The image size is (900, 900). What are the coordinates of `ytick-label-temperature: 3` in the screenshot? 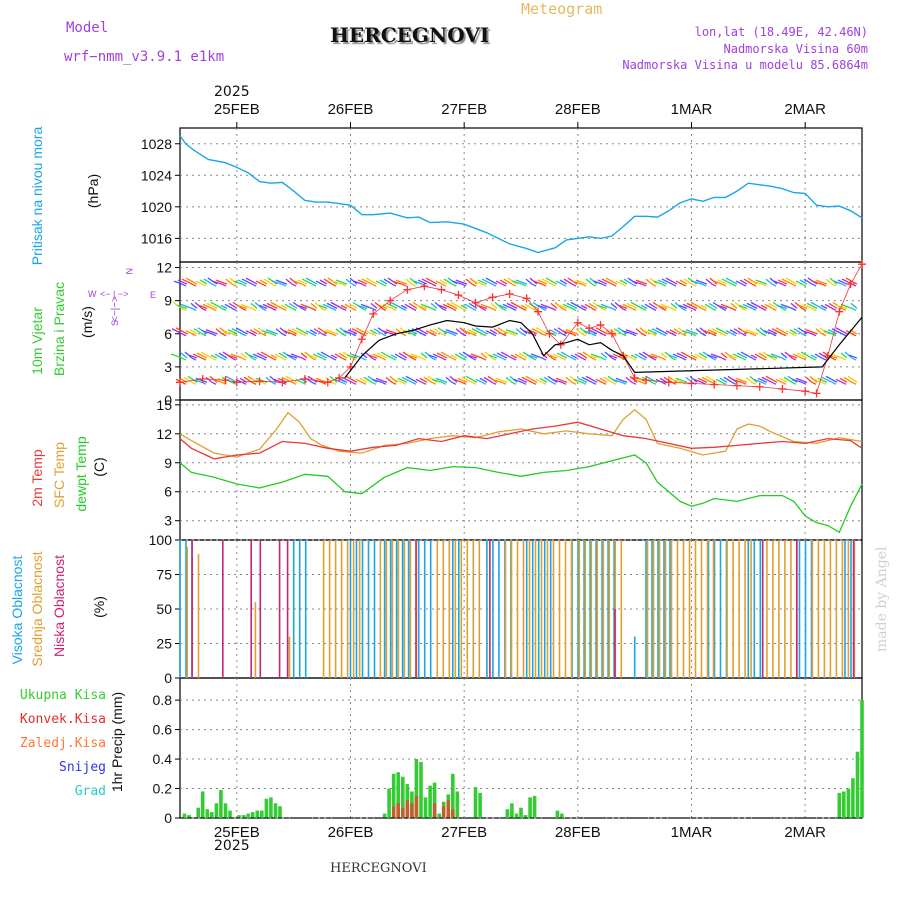 It's located at (168, 521).